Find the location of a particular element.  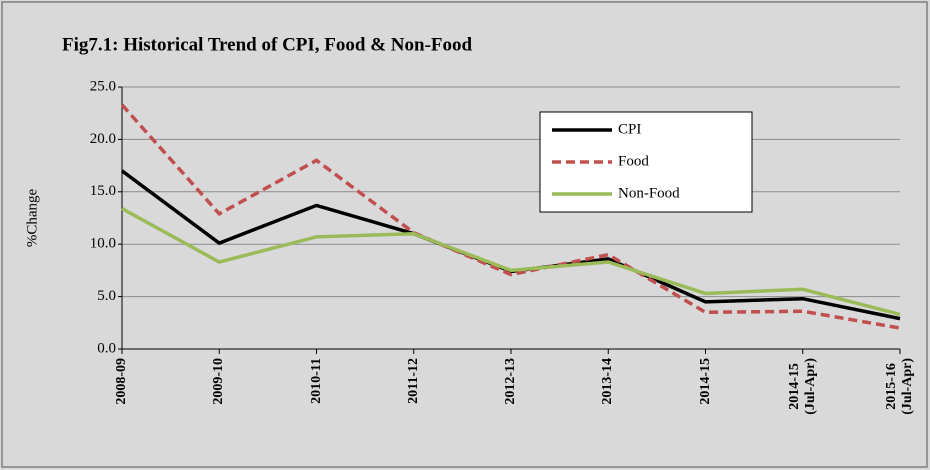

x-tick-label: 2010-11 is located at coordinates (316, 381).